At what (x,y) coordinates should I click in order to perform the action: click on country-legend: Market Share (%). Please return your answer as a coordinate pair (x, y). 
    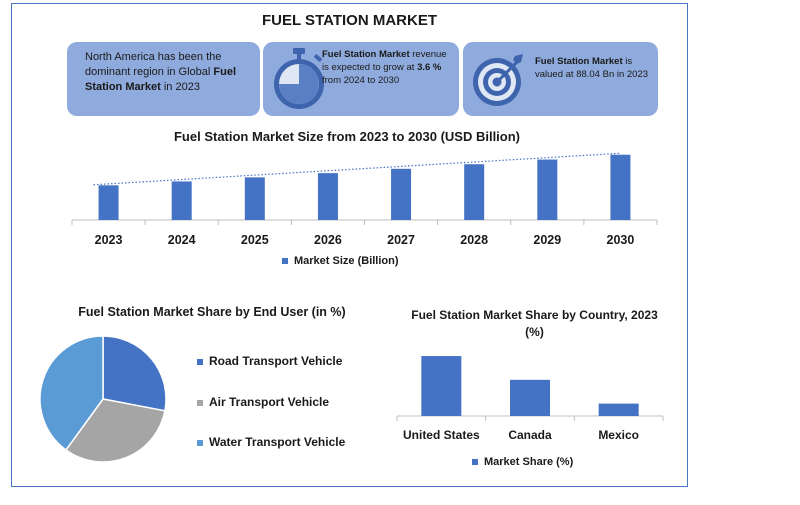
    Looking at the image, I should click on (522, 462).